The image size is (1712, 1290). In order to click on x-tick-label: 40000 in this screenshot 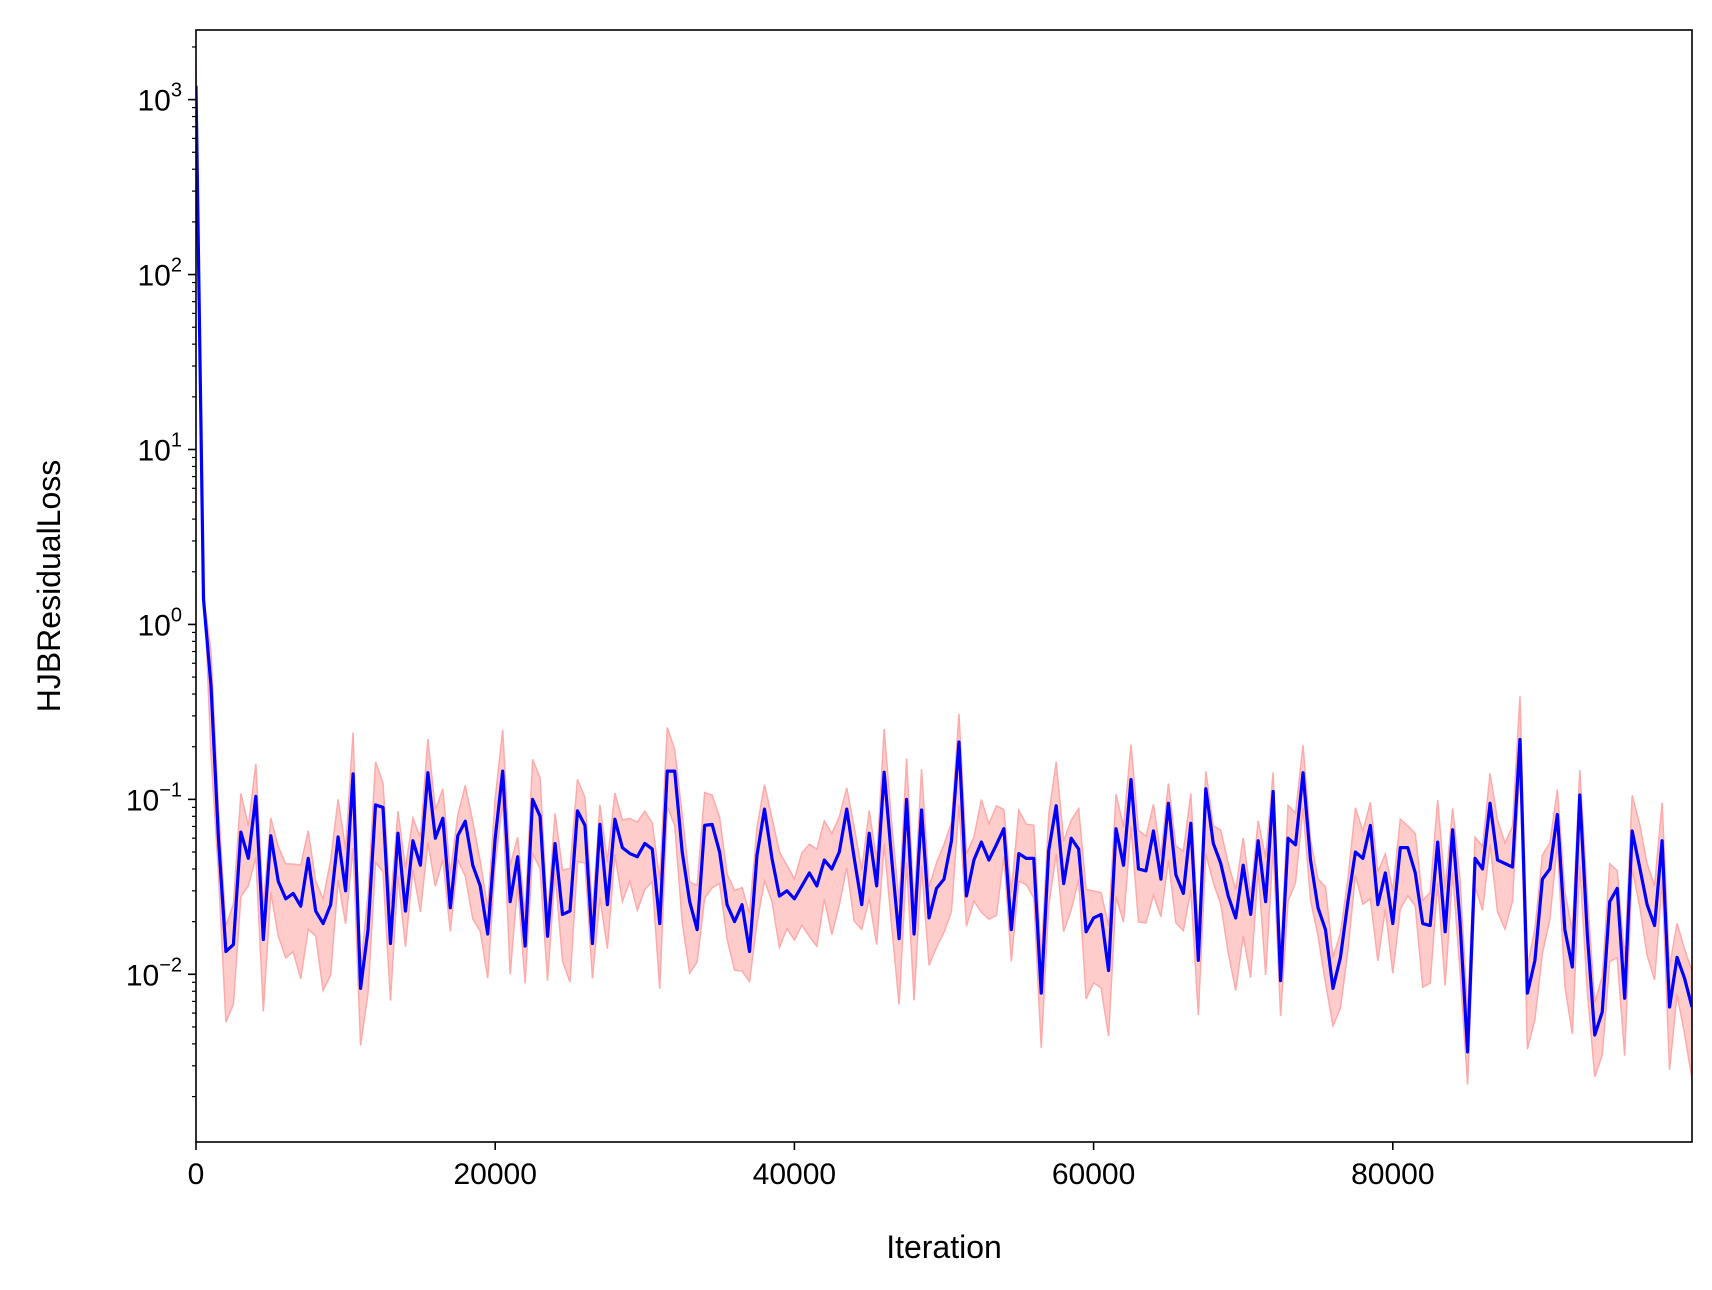, I will do `click(794, 1174)`.